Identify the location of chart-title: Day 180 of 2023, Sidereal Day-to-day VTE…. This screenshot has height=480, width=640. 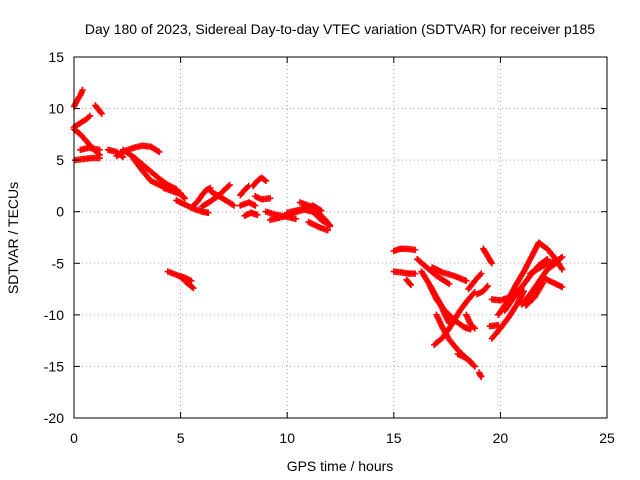
(340, 29).